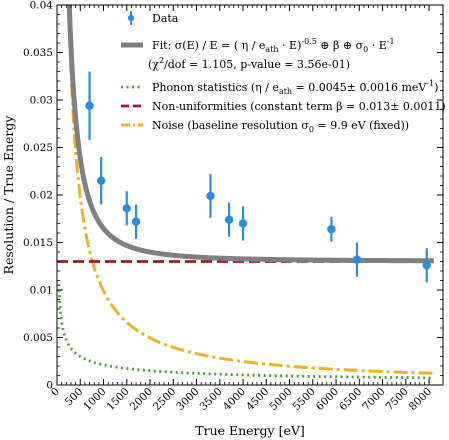 This screenshot has width=449, height=440. I want to click on x-tick-label: 6500, so click(350, 399).